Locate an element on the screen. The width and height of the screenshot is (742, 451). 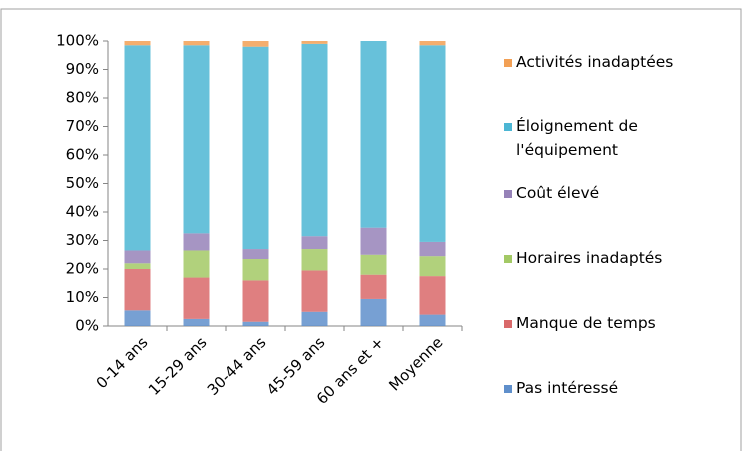
legend-label: Pas intéressé is located at coordinates (567, 388).